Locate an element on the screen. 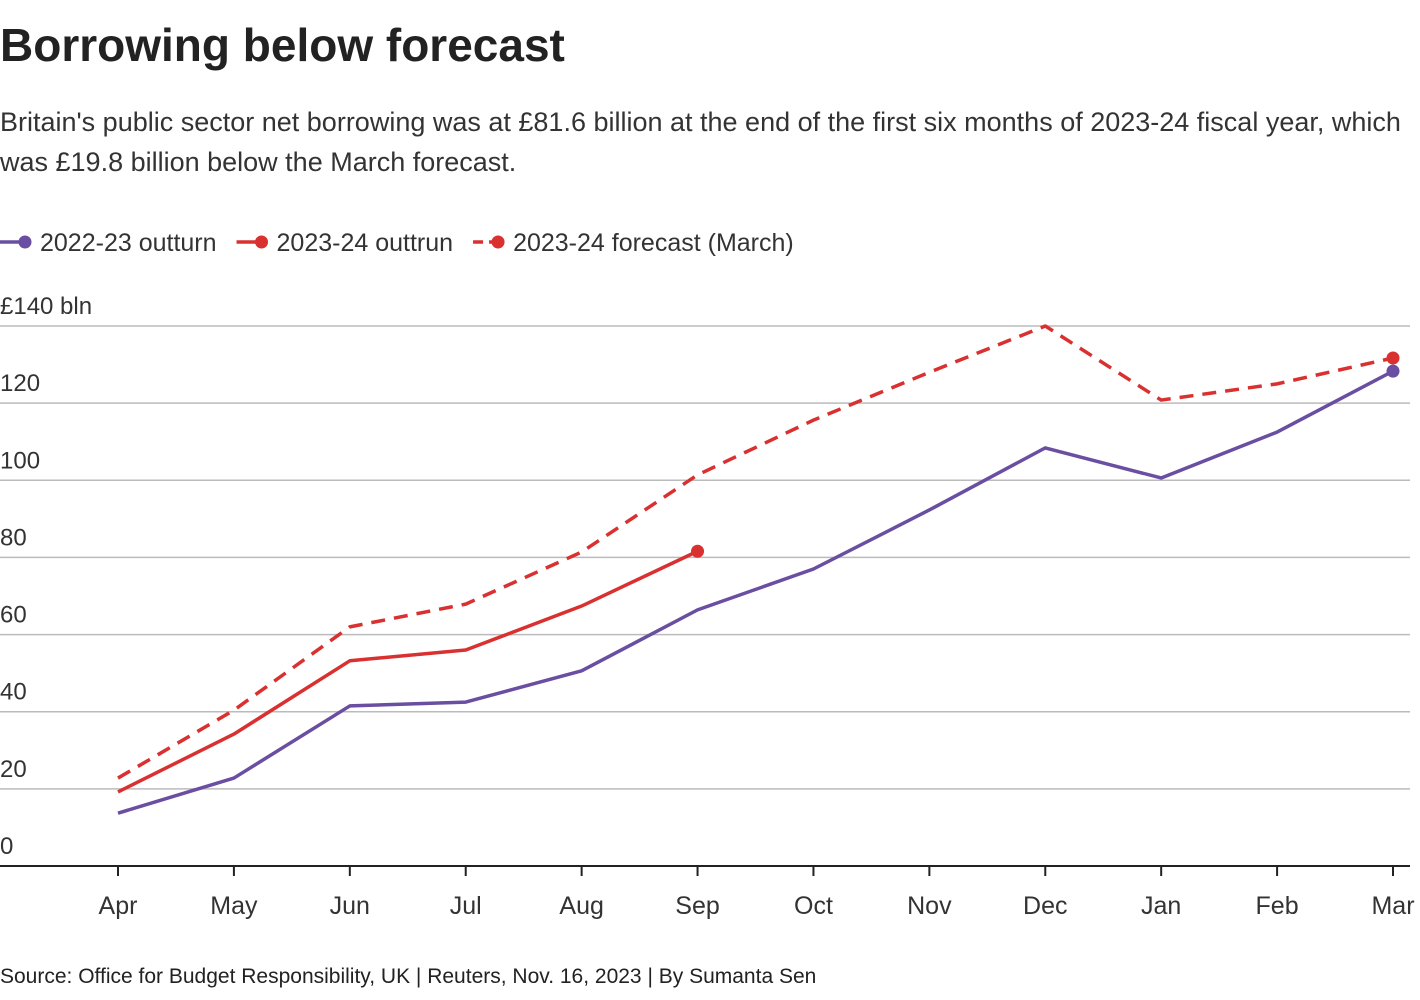 The width and height of the screenshot is (1420, 1000). legend-label: 2023-24 forecast (March) is located at coordinates (653, 243).